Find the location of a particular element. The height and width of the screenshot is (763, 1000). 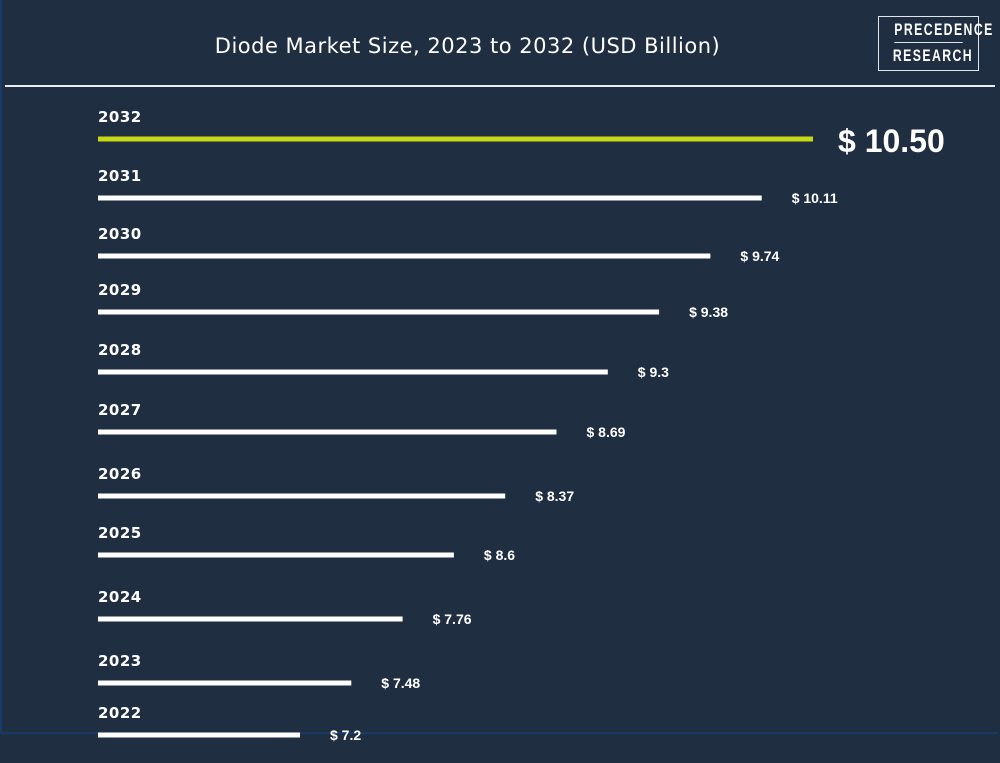

value-label: $ 8.37 is located at coordinates (554, 496).